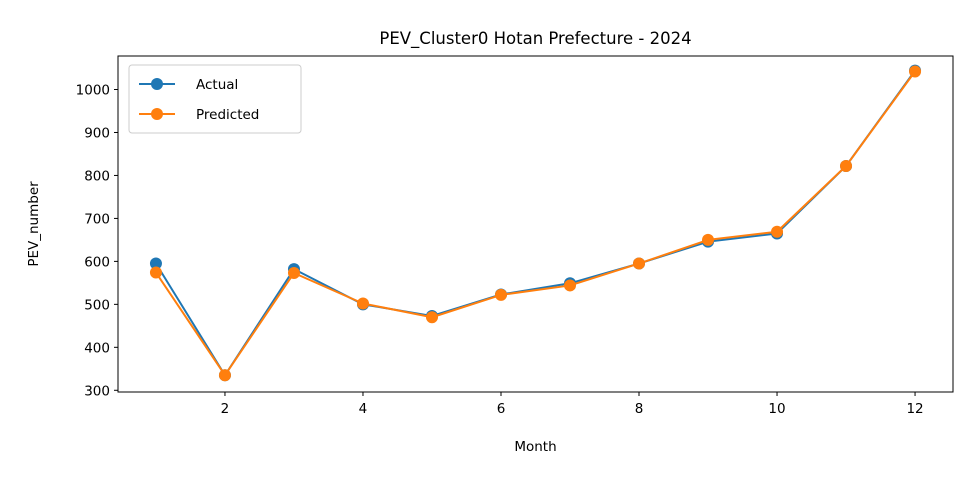  Describe the element at coordinates (97, 241) in the screenshot. I see `y-axis: 300 400 500 600 700 800 900 1000` at that location.